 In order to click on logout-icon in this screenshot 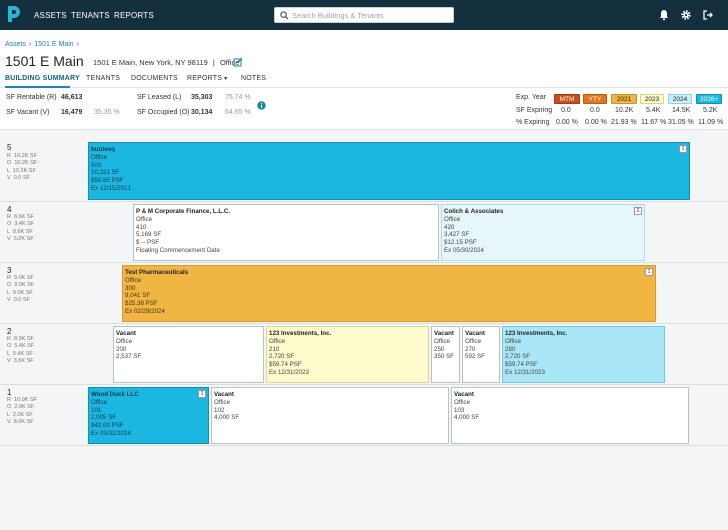, I will do `click(708, 15)`.